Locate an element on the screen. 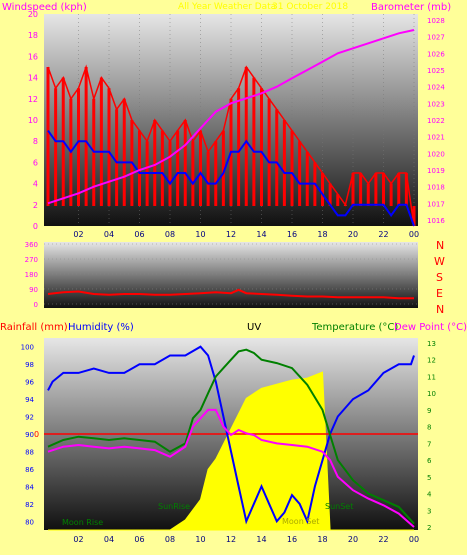  direction-tick-270: 270 is located at coordinates (31, 260).